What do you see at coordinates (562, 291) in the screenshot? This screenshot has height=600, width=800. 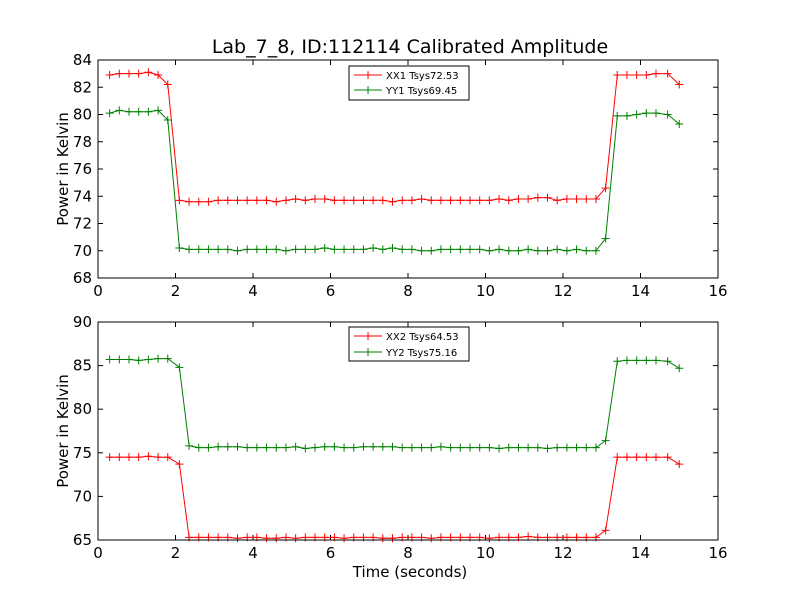 I see `top-x-tick-label: 12` at bounding box center [562, 291].